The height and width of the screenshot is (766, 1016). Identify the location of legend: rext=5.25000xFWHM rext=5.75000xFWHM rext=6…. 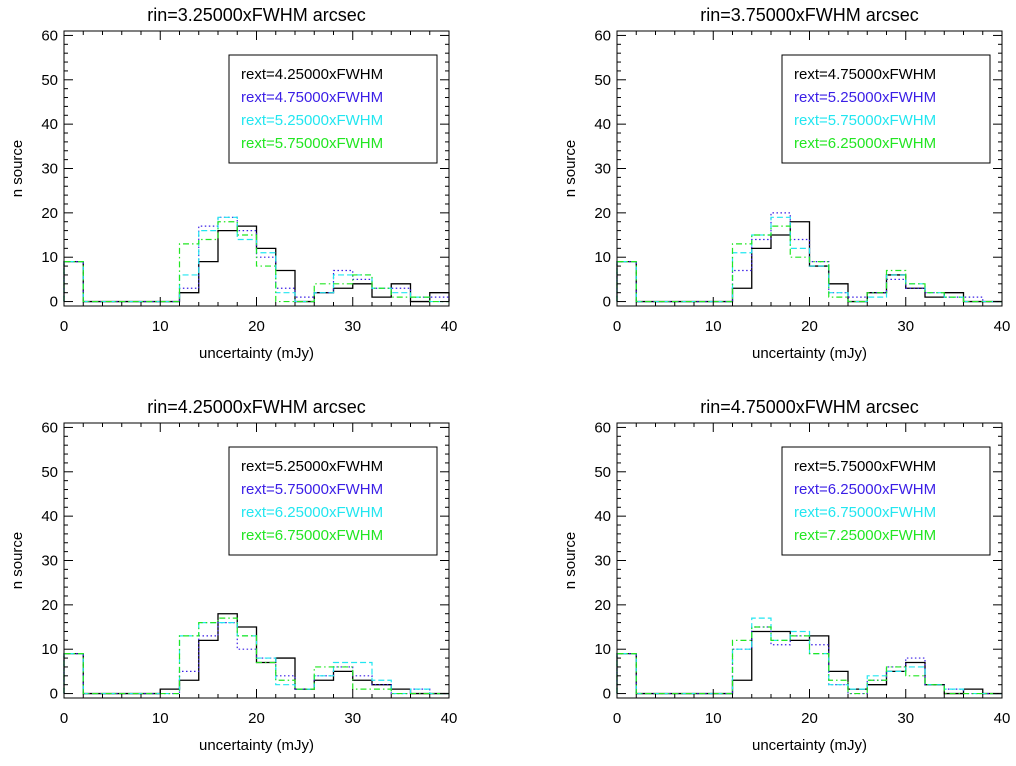
(333, 501).